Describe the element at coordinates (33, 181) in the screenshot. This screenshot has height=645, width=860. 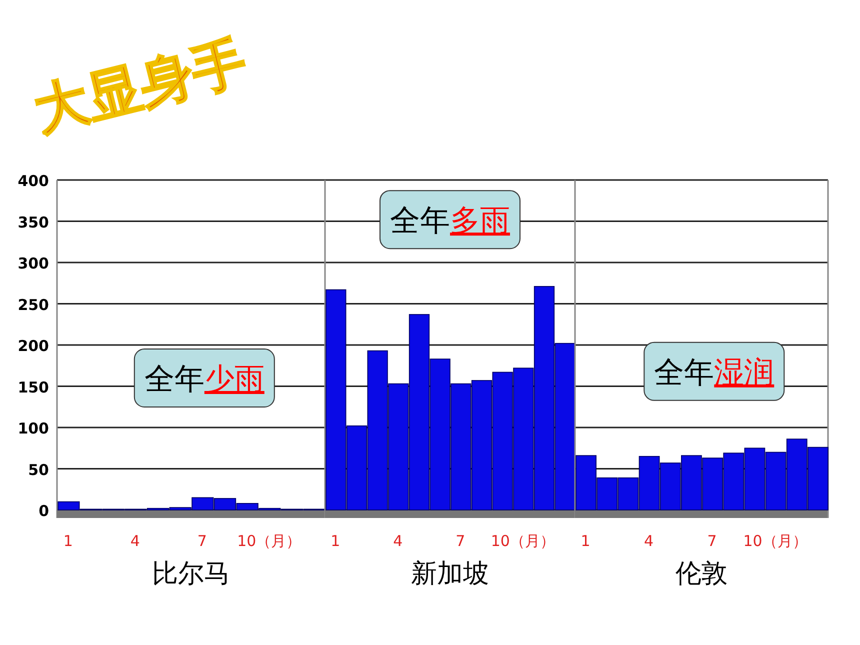
I see `y-tick-label: 400` at that location.